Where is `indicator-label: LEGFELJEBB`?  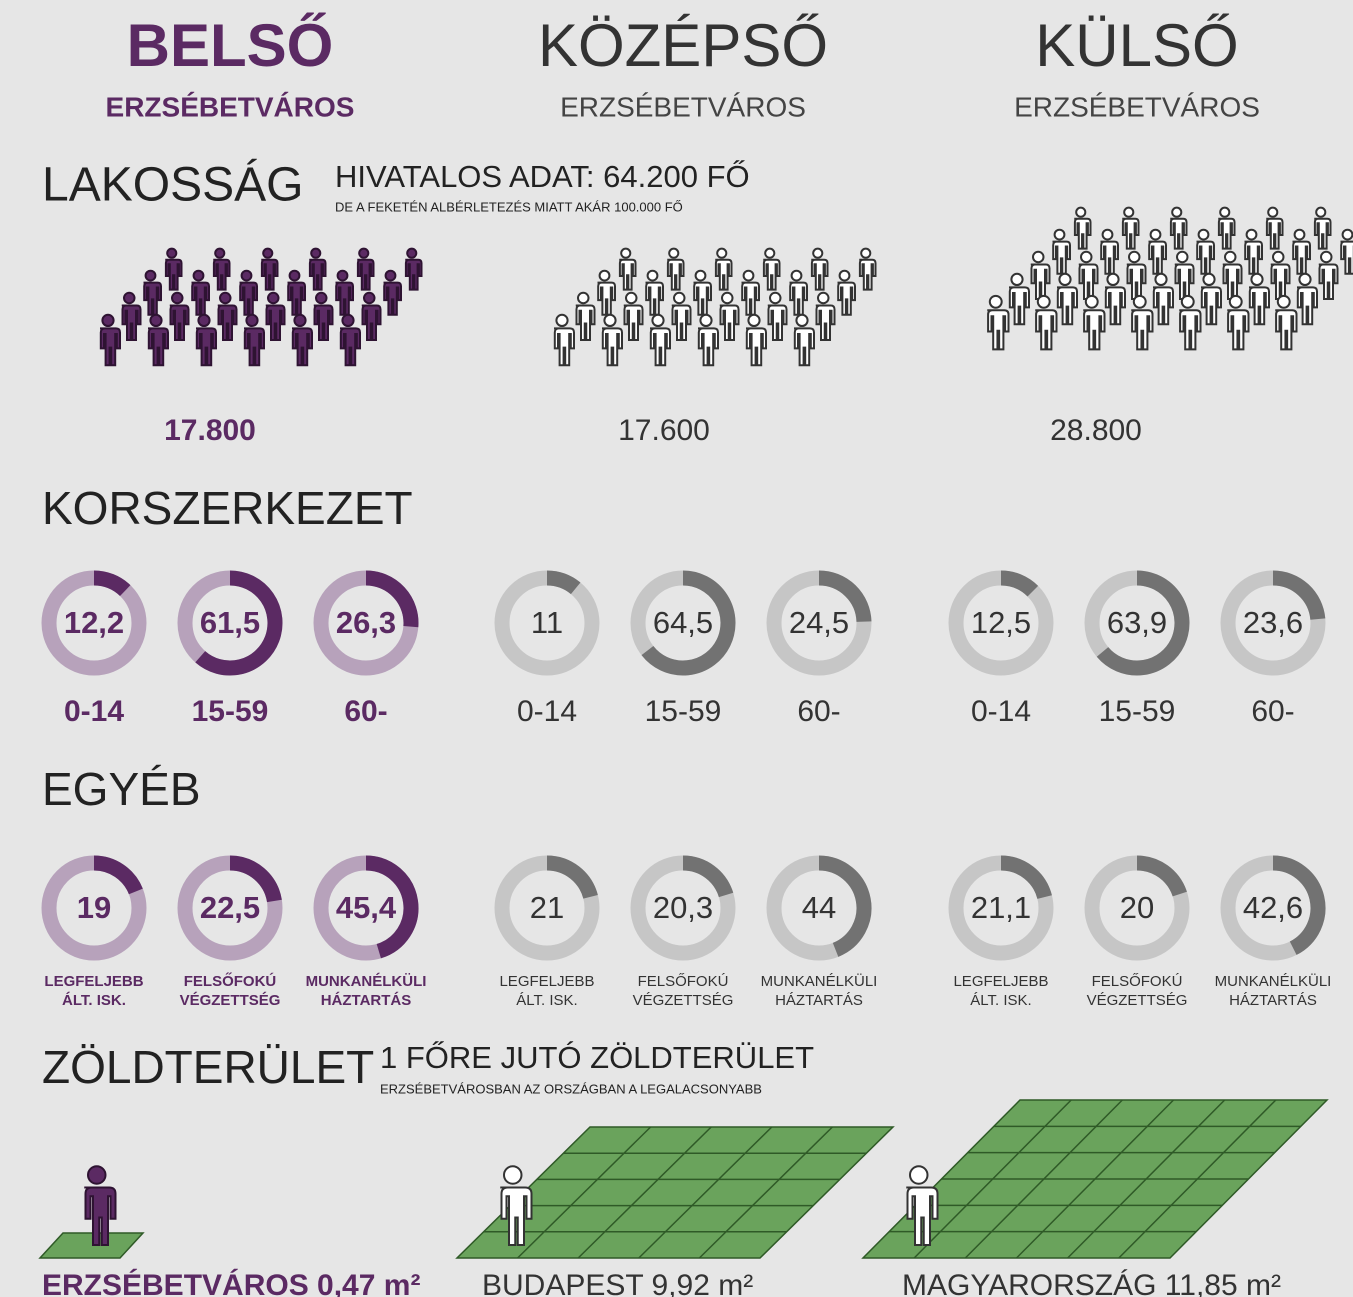
indicator-label: LEGFELJEBB is located at coordinates (1000, 981).